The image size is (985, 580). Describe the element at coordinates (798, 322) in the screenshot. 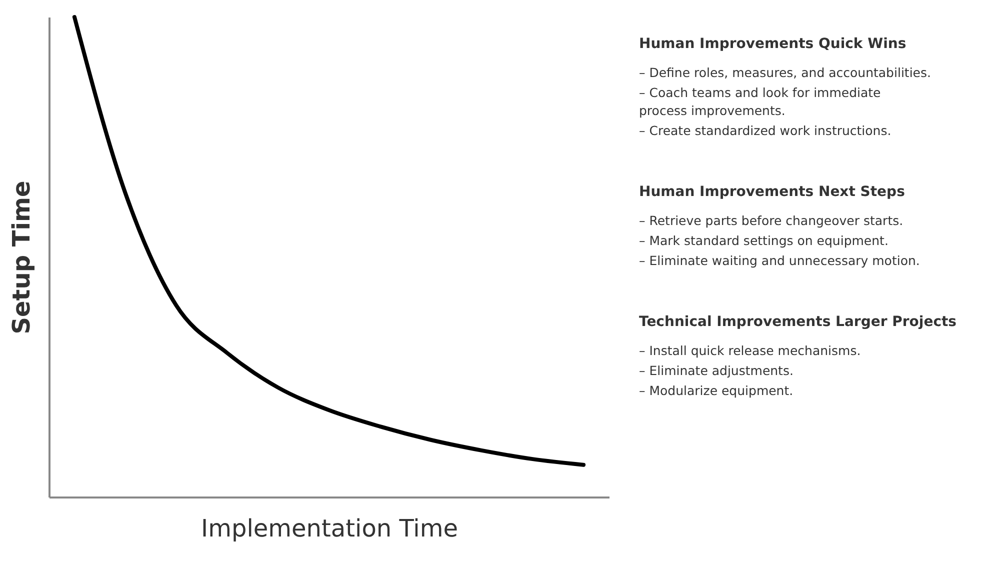

I see `text: Technical Improvements Larger Projects` at that location.